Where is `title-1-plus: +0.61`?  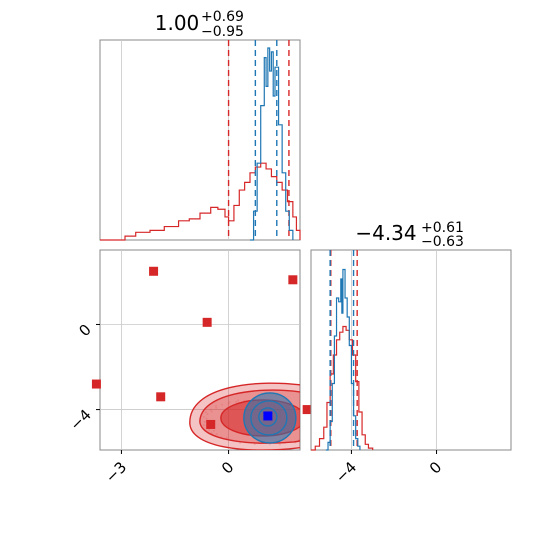
title-1-plus: +0.61 is located at coordinates (442, 228).